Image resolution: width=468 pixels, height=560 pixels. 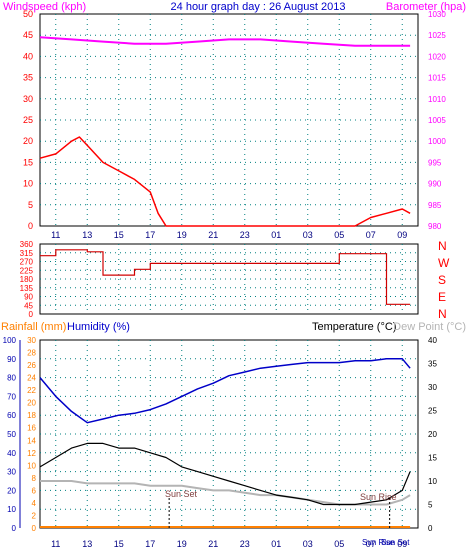 What do you see at coordinates (371, 544) in the screenshot?
I see `climate-x-tick-label: 07` at bounding box center [371, 544].